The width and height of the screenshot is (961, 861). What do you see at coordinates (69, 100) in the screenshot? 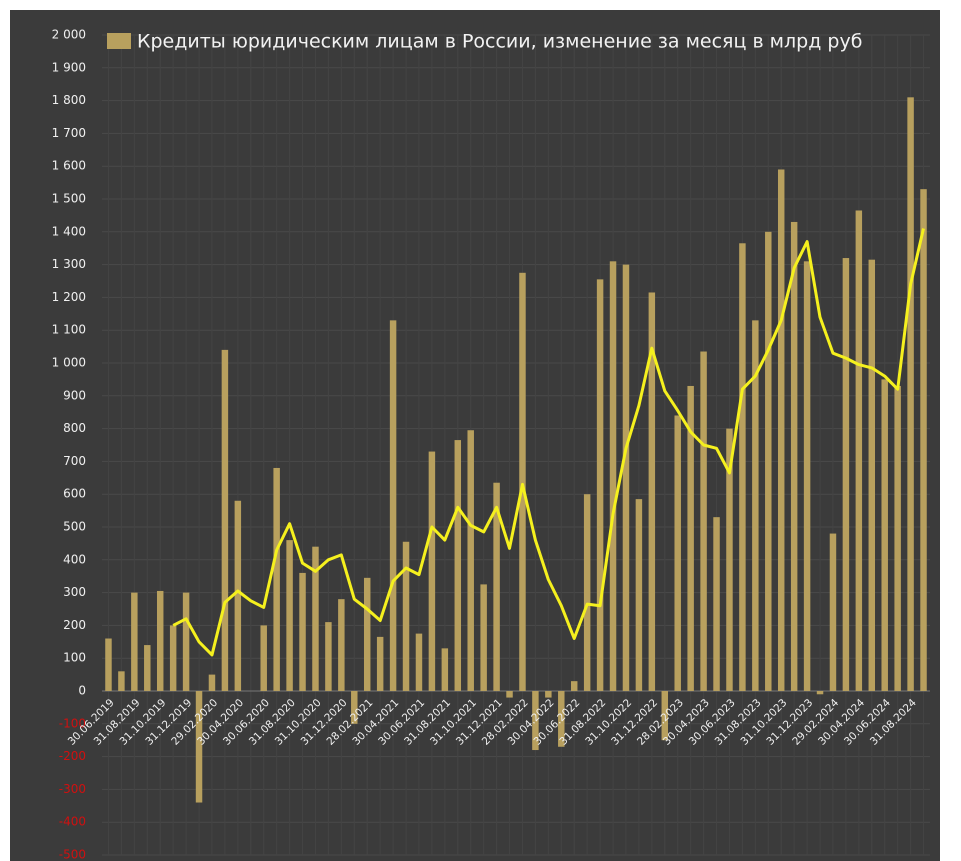
I see `y-tick-label: 1 800` at bounding box center [69, 100].